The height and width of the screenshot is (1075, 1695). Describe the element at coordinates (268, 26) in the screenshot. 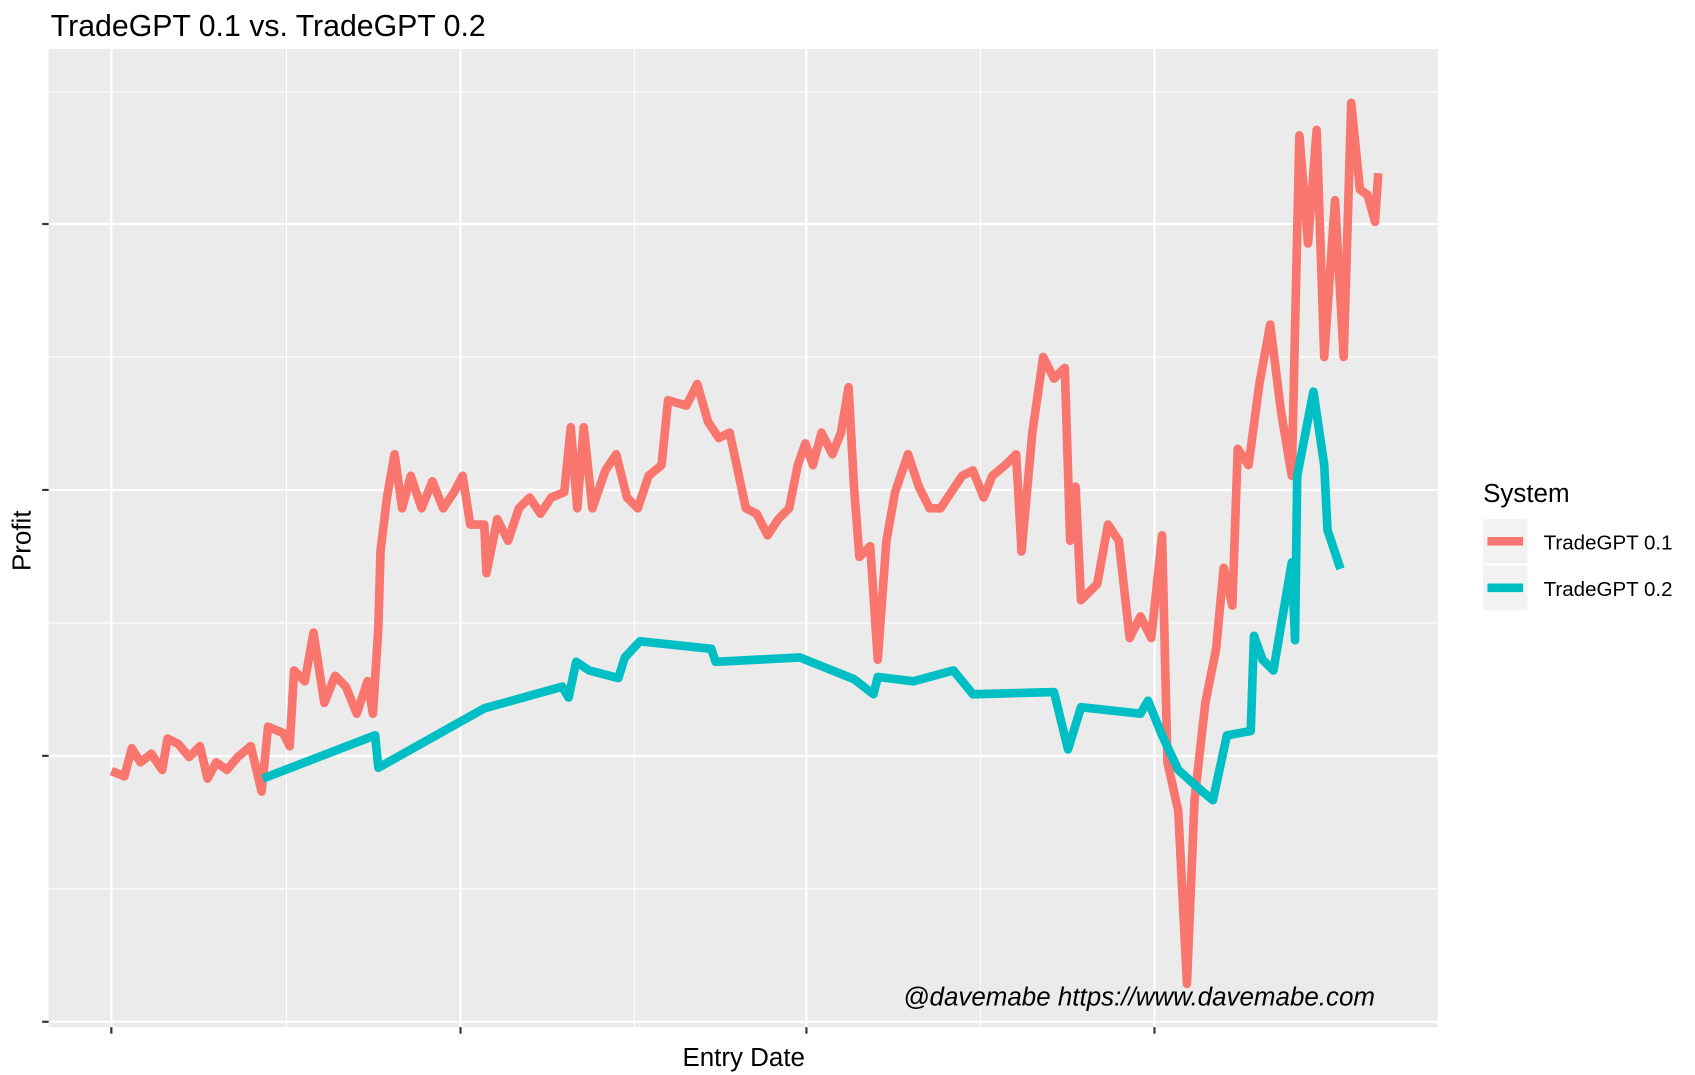

I see `chart-title: TradeGPT 0.1 vs. TradeGPT 0.2` at that location.